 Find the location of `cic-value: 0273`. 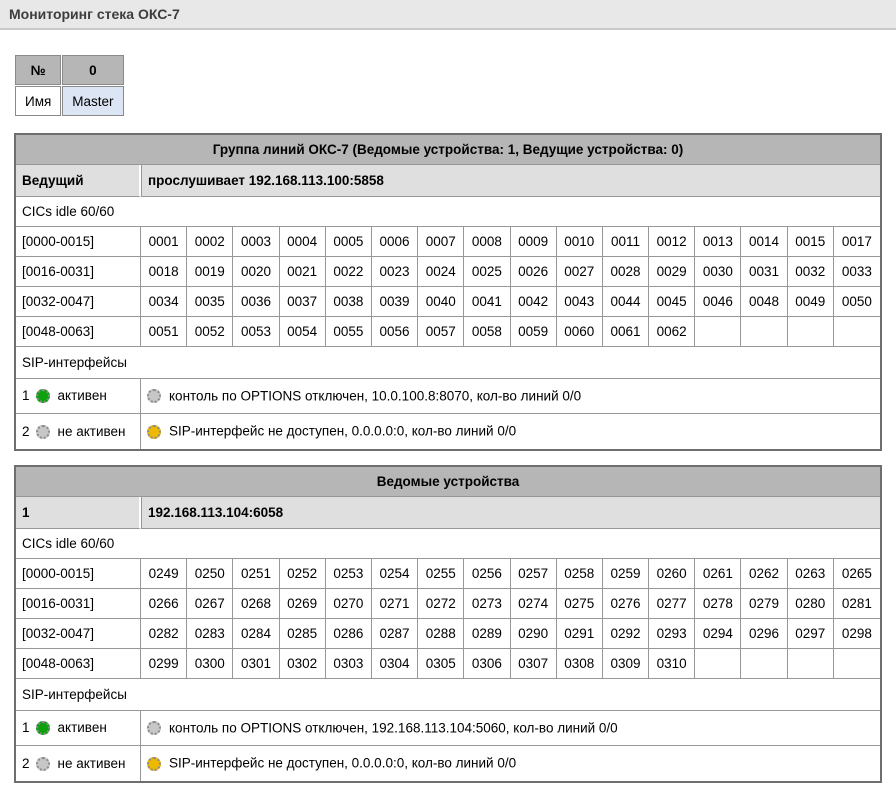

cic-value: 0273 is located at coordinates (487, 603).